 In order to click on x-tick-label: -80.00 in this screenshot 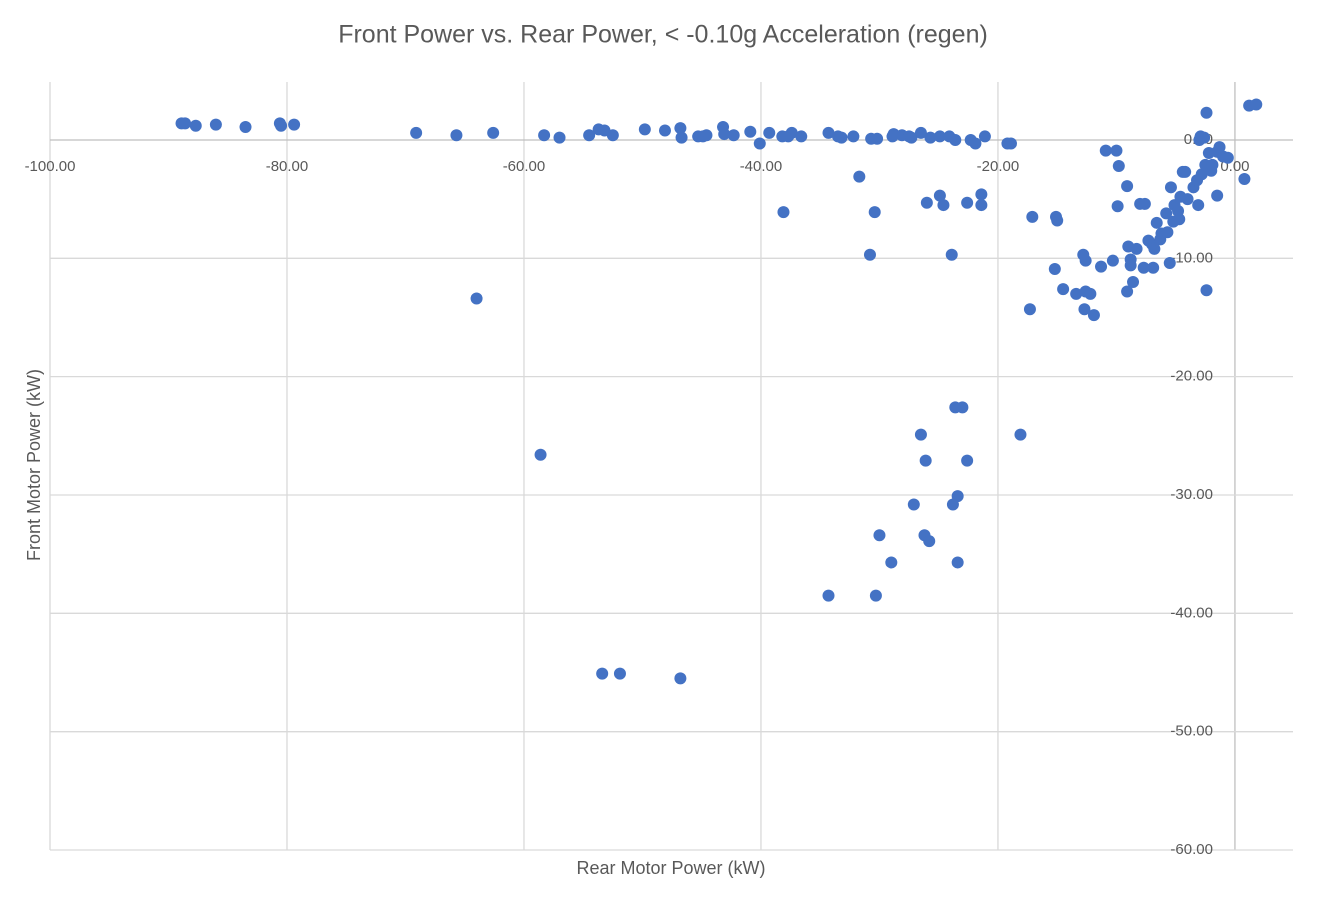, I will do `click(287, 166)`.